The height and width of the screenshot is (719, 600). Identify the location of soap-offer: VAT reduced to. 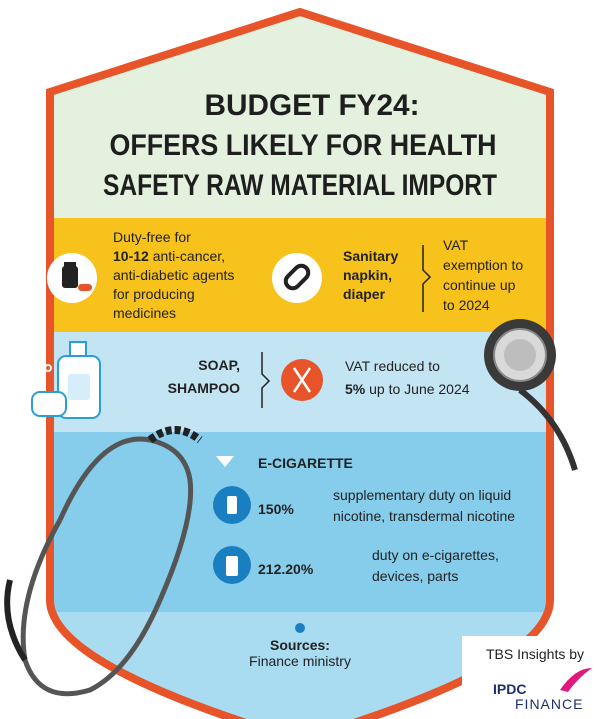
(392, 366).